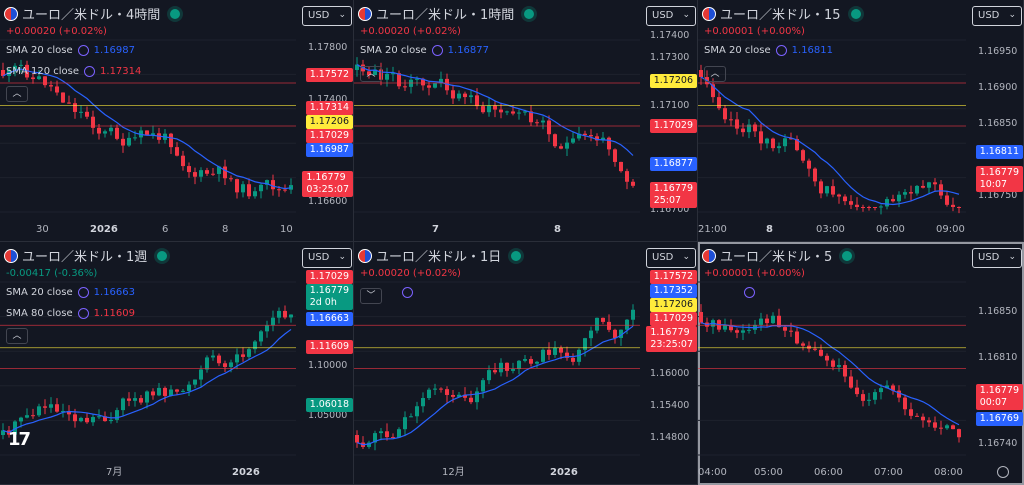  What do you see at coordinates (42, 229) in the screenshot?
I see `x-tick: 30` at bounding box center [42, 229].